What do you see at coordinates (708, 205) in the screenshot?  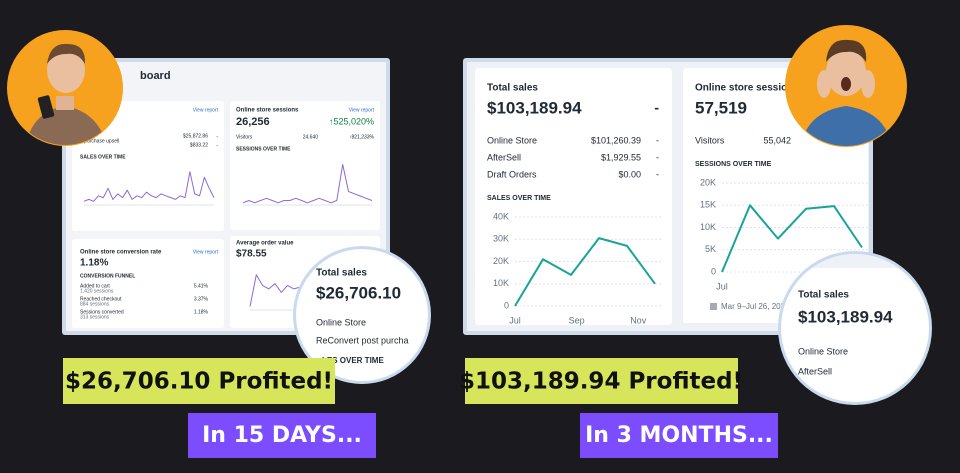 I see `y-tick-label: 15K` at bounding box center [708, 205].